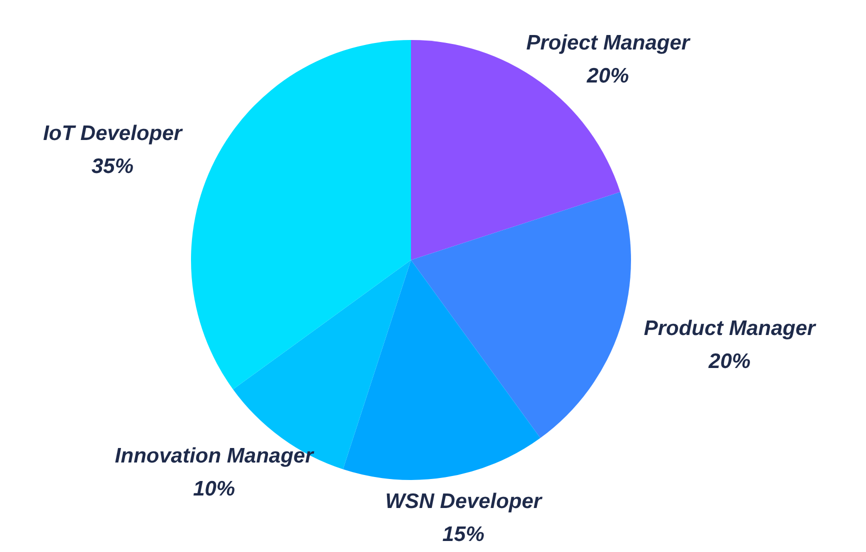  I want to click on data-label: 10%, so click(214, 488).